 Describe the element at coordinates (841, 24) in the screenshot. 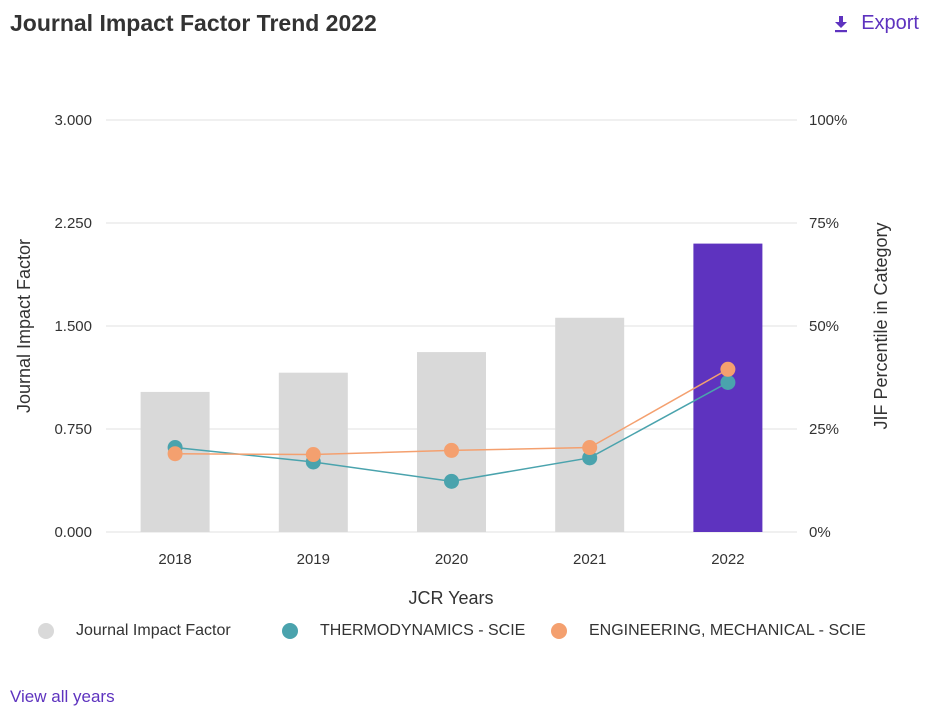

I see `download-icon` at that location.